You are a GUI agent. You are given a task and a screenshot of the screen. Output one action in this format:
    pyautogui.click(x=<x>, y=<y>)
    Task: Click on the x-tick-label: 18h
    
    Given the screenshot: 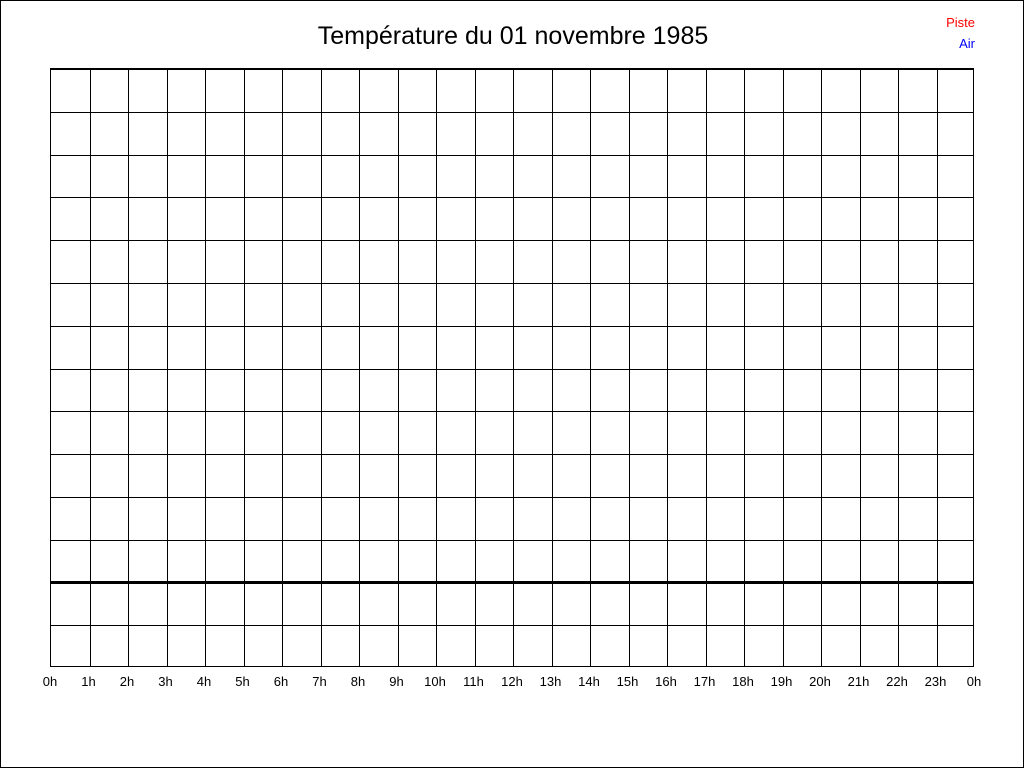 What is the action you would take?
    pyautogui.click(x=743, y=681)
    